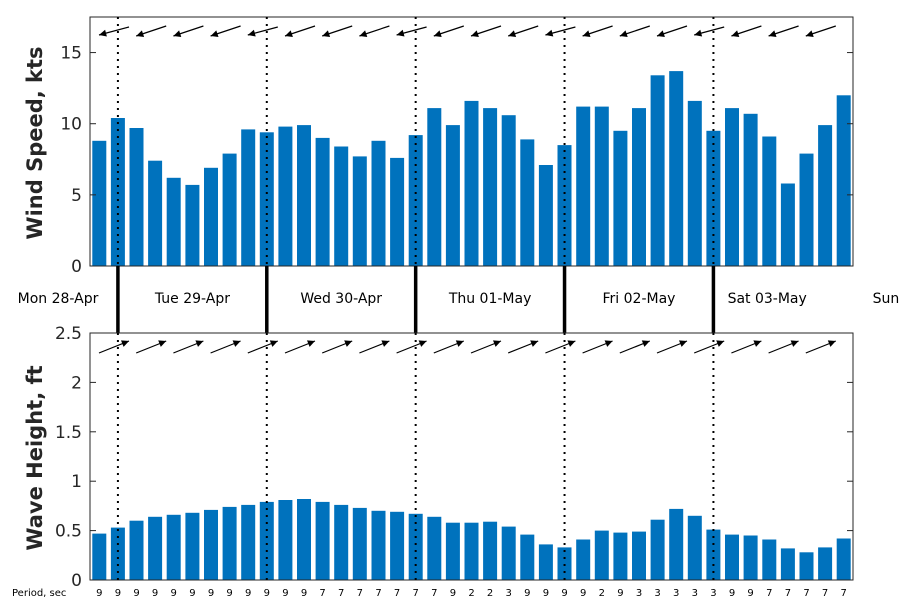  Describe the element at coordinates (68, 433) in the screenshot. I see `wave-ytick-label: 1.5` at that location.